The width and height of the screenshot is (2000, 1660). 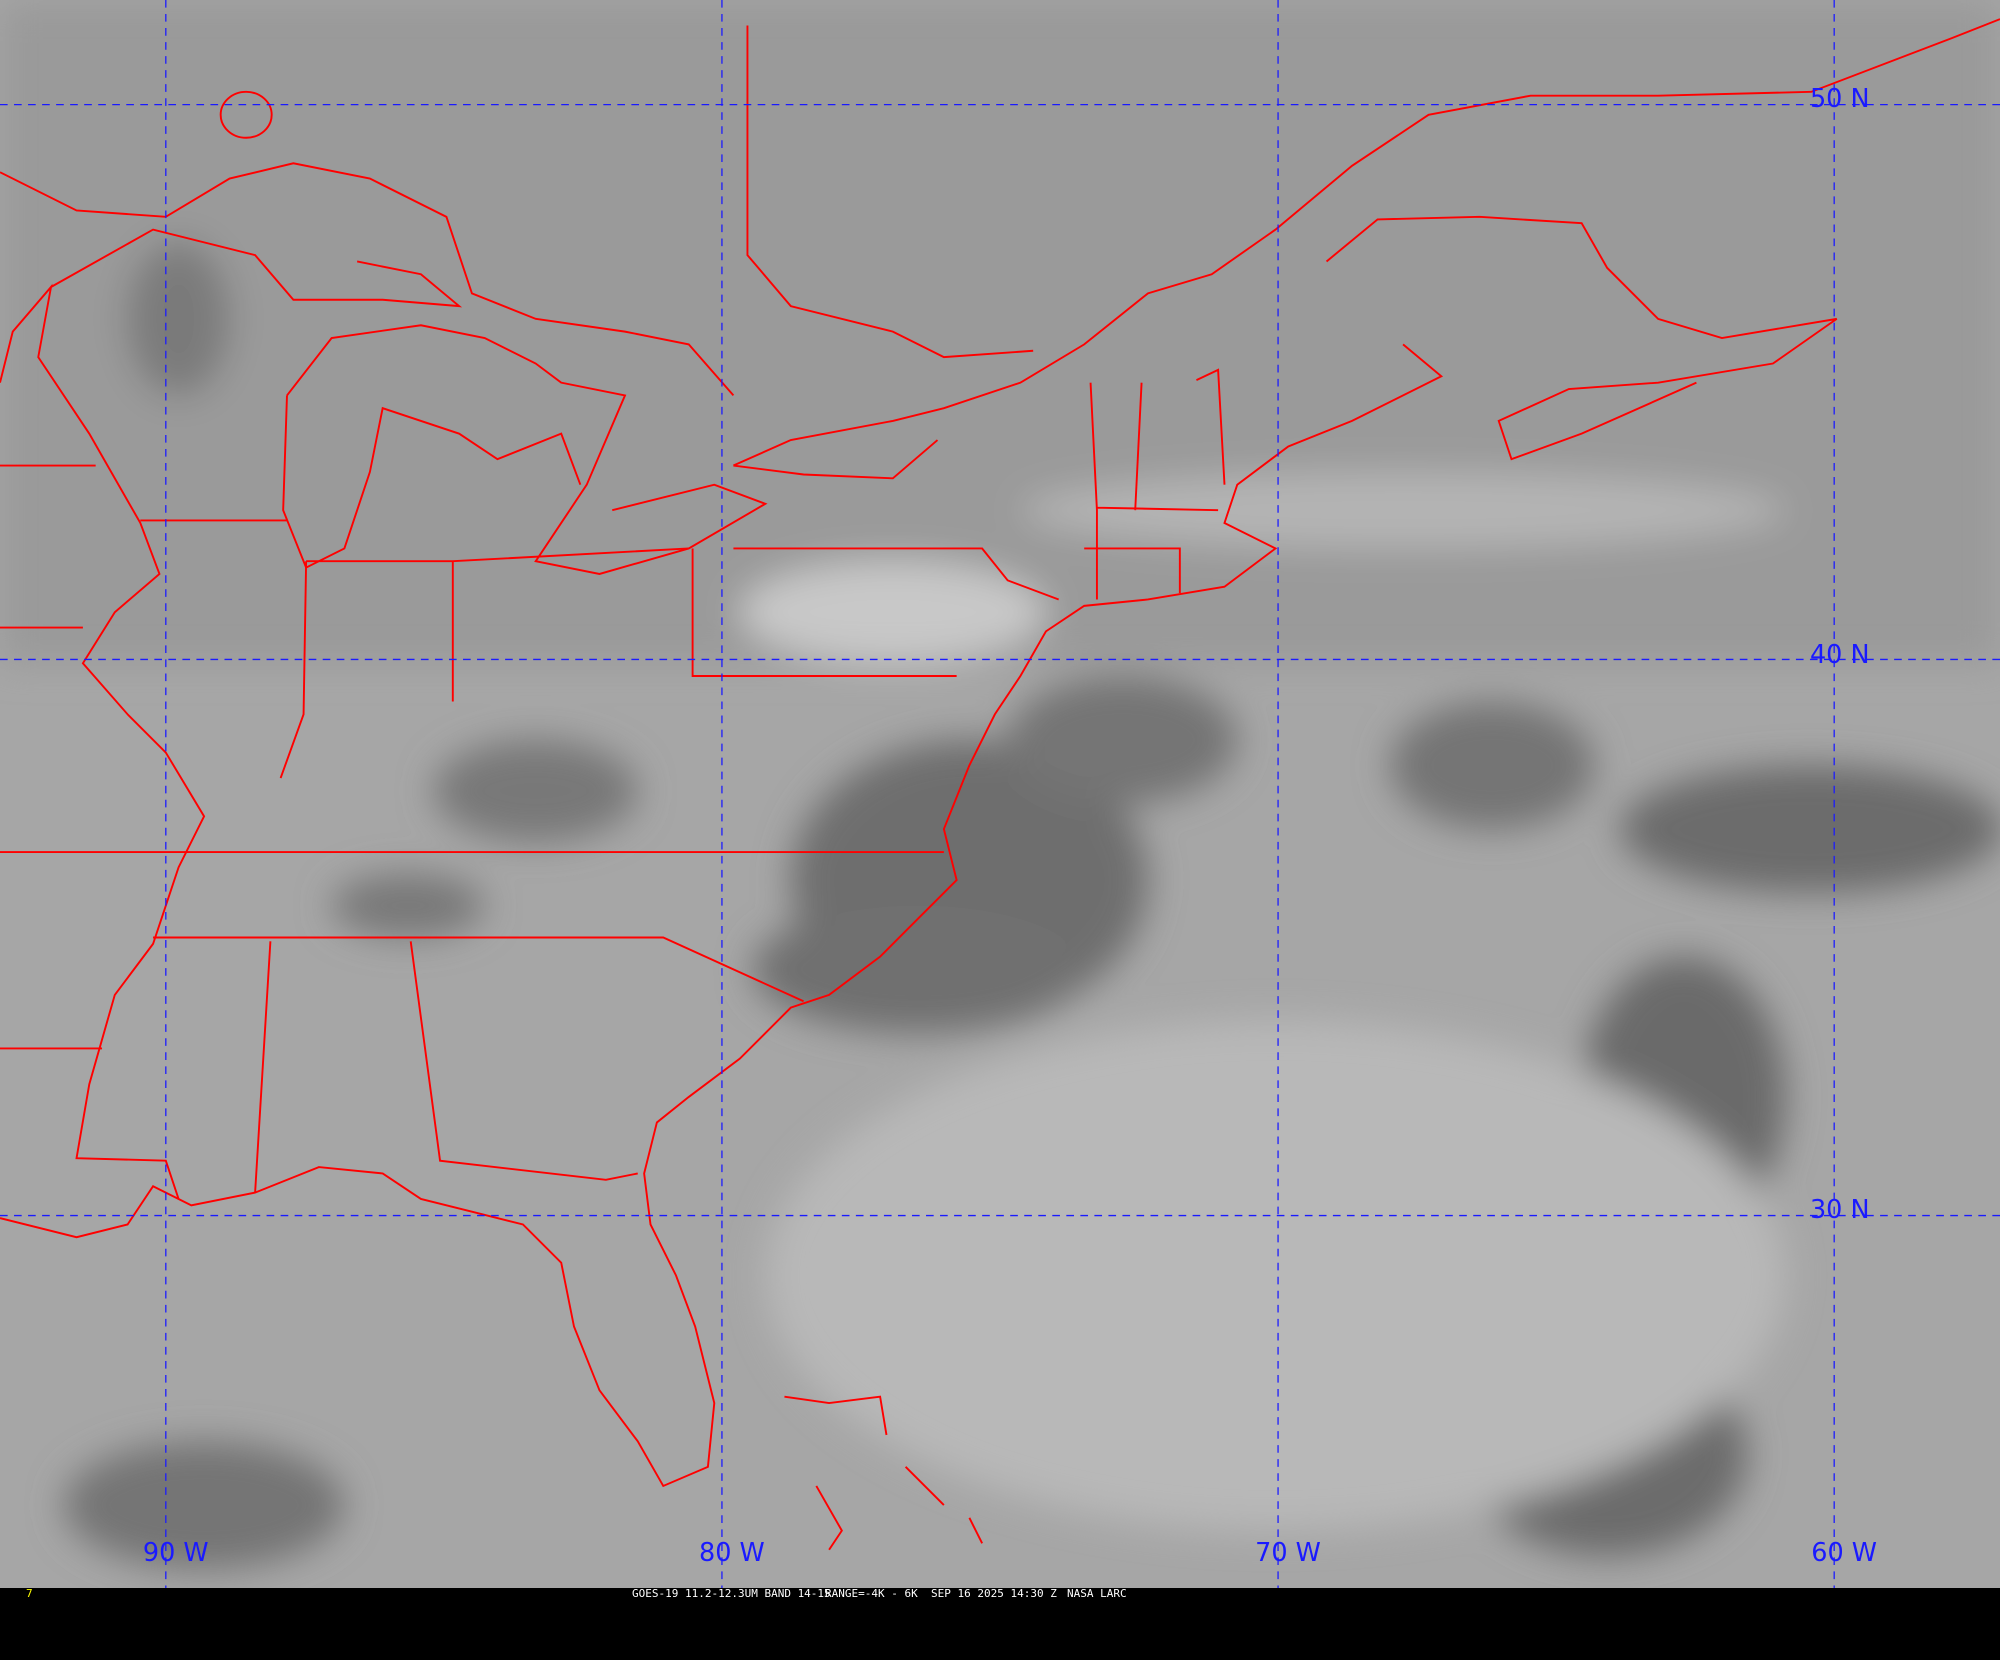 What do you see at coordinates (1840, 655) in the screenshot?
I see `lat-label-40: 40 N` at bounding box center [1840, 655].